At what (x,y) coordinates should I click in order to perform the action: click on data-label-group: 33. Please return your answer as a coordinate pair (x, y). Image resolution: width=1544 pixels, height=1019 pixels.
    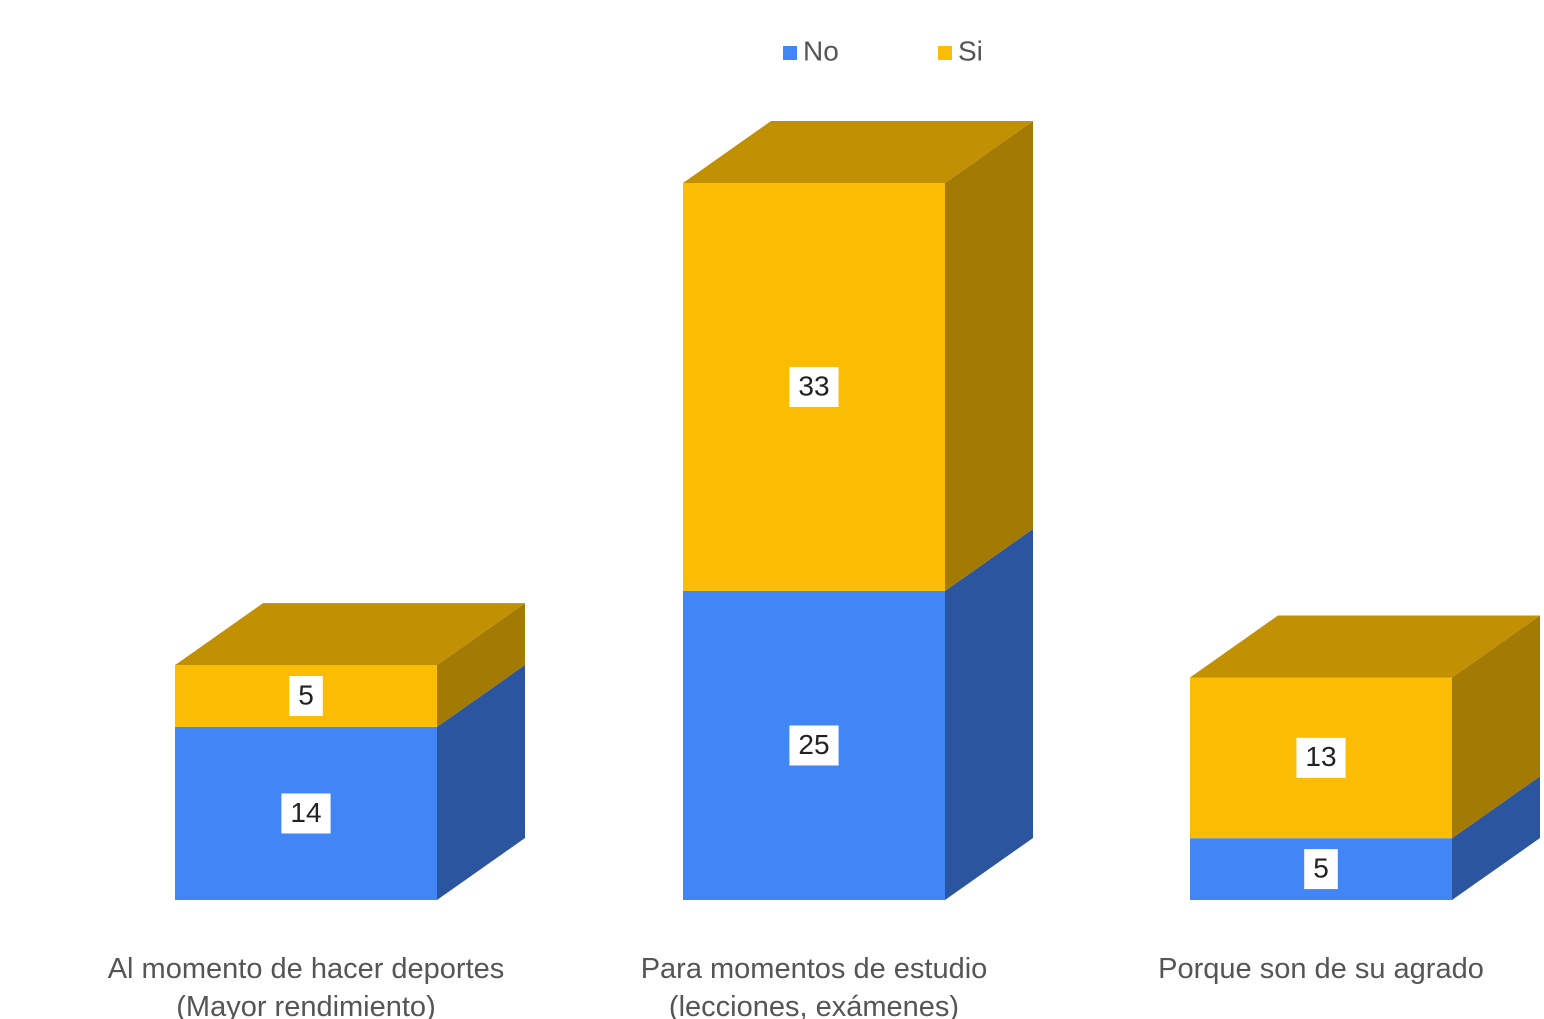
    Looking at the image, I should click on (814, 386).